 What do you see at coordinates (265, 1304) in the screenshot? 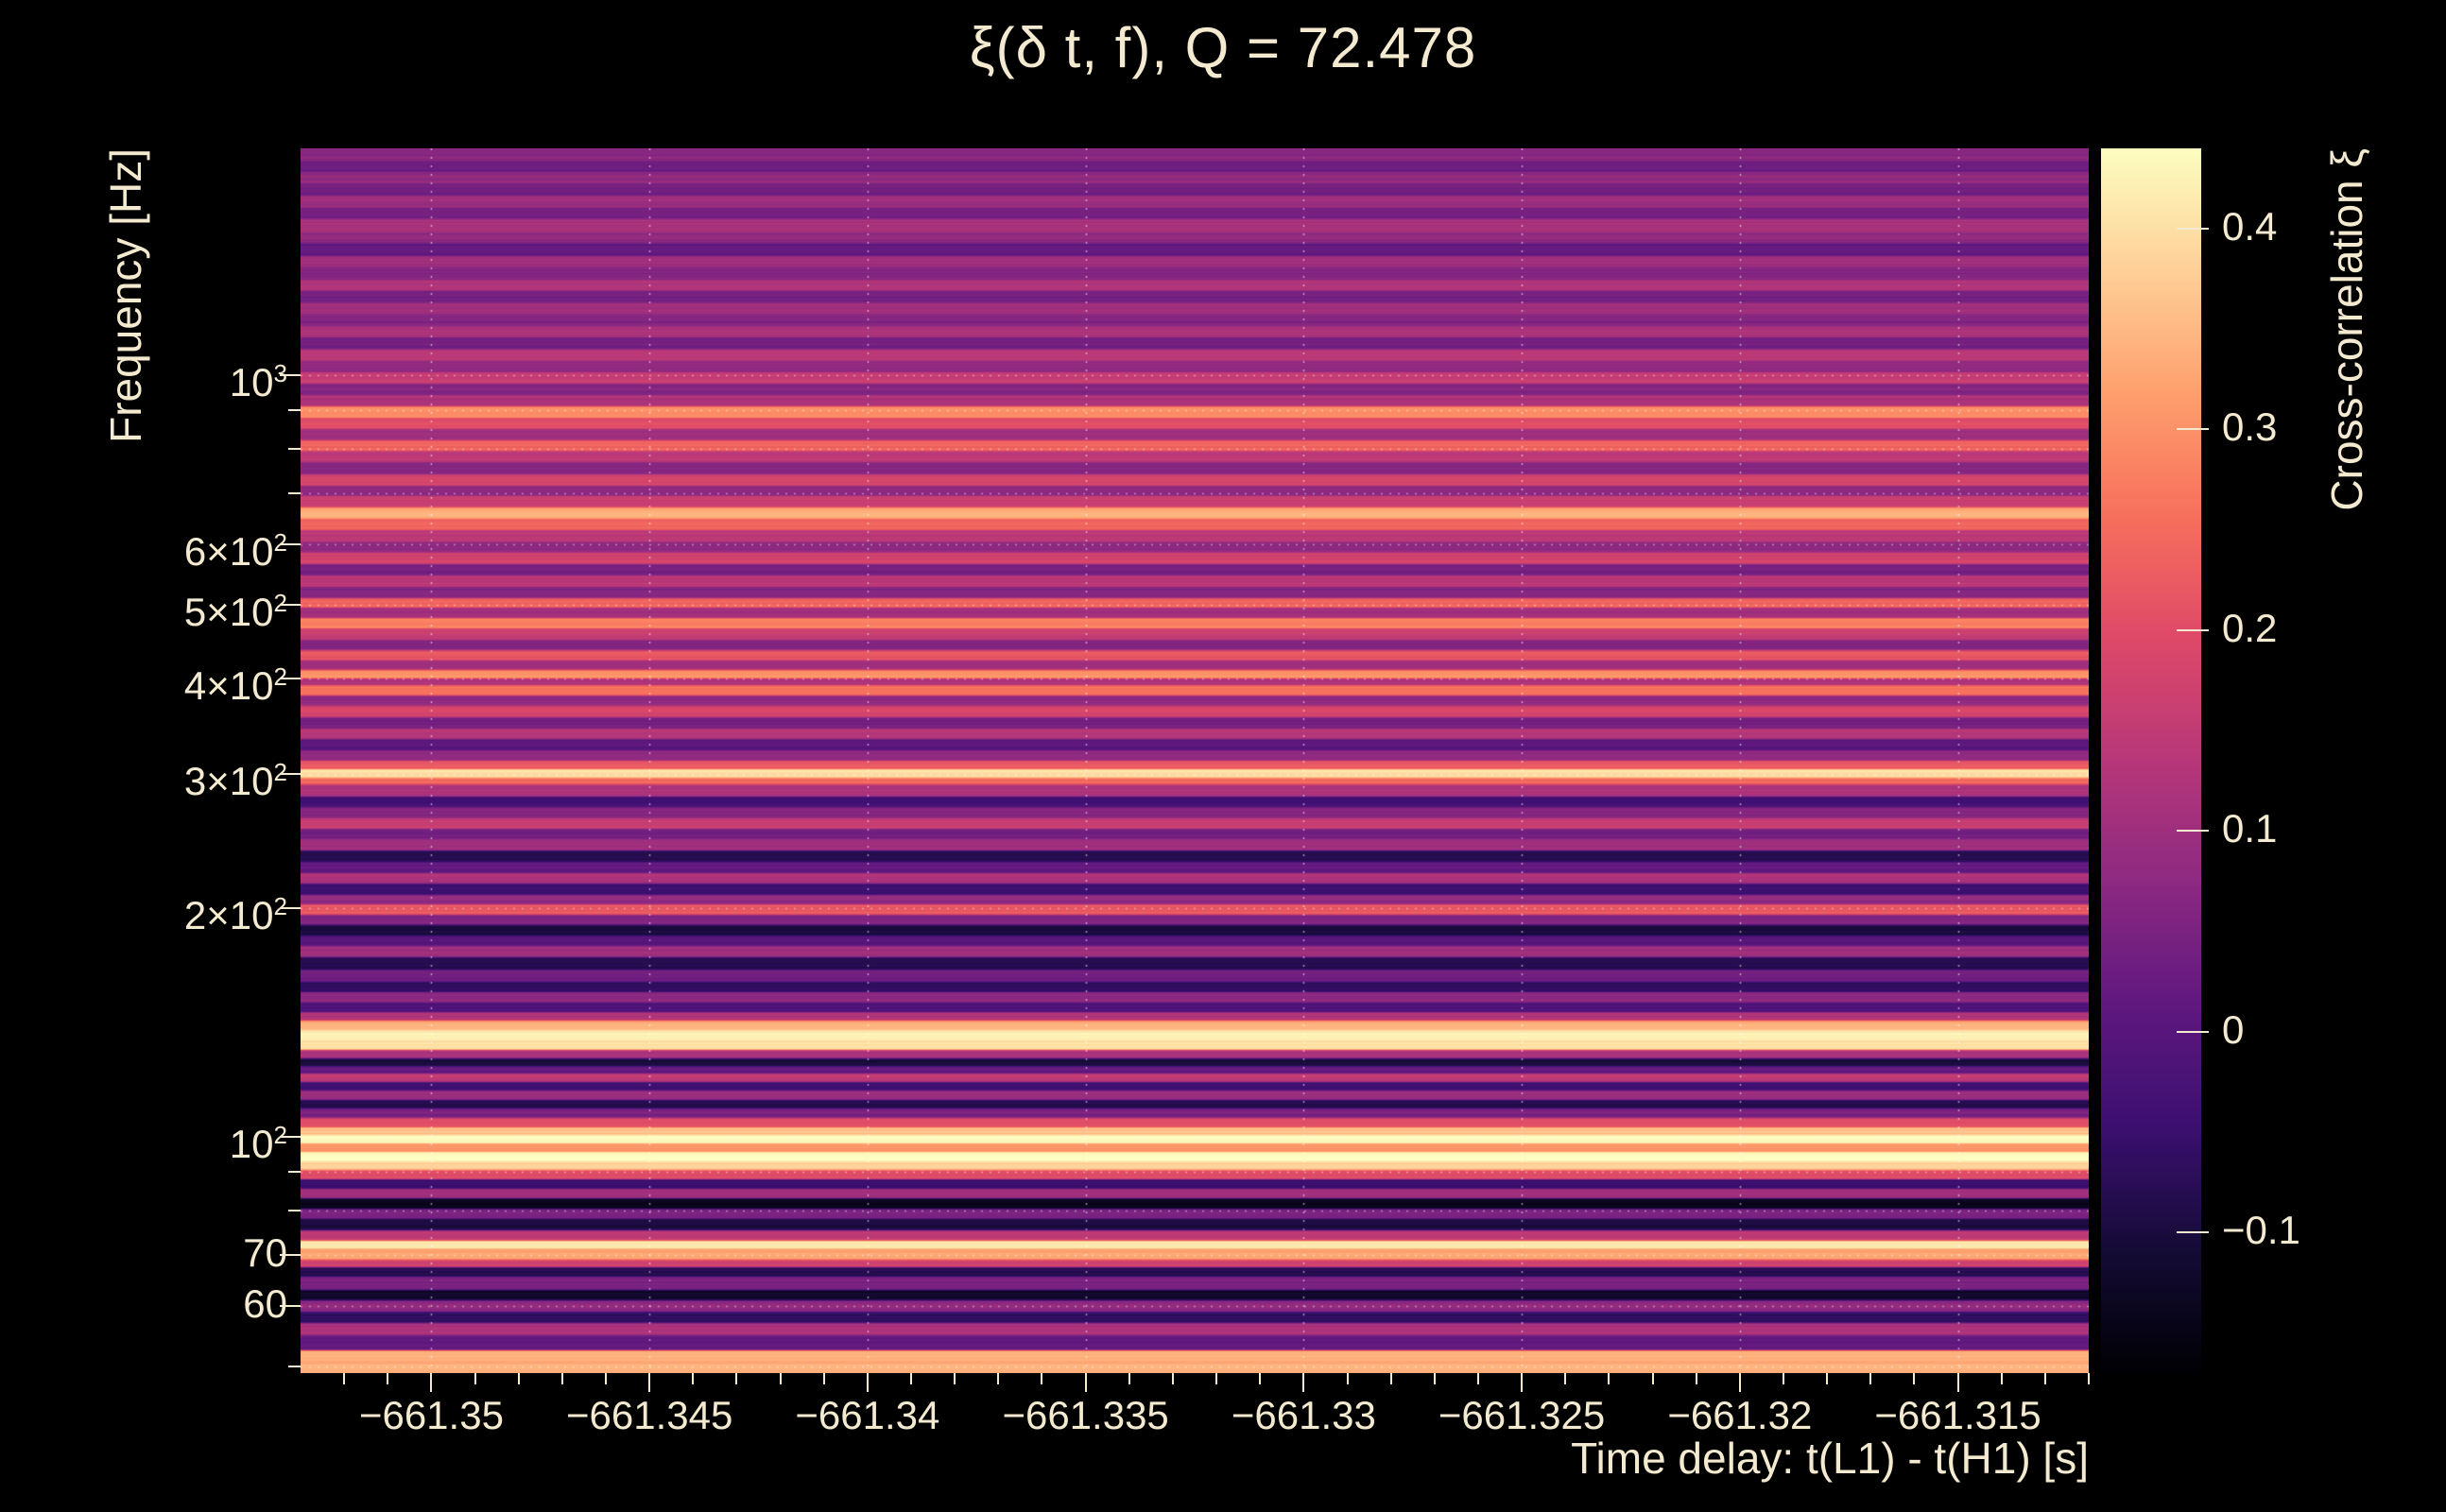
I see `y-tick-label: 60` at bounding box center [265, 1304].